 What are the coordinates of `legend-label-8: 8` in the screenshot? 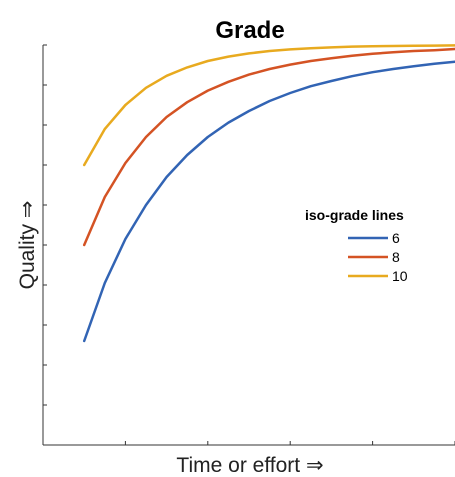 It's located at (396, 257).